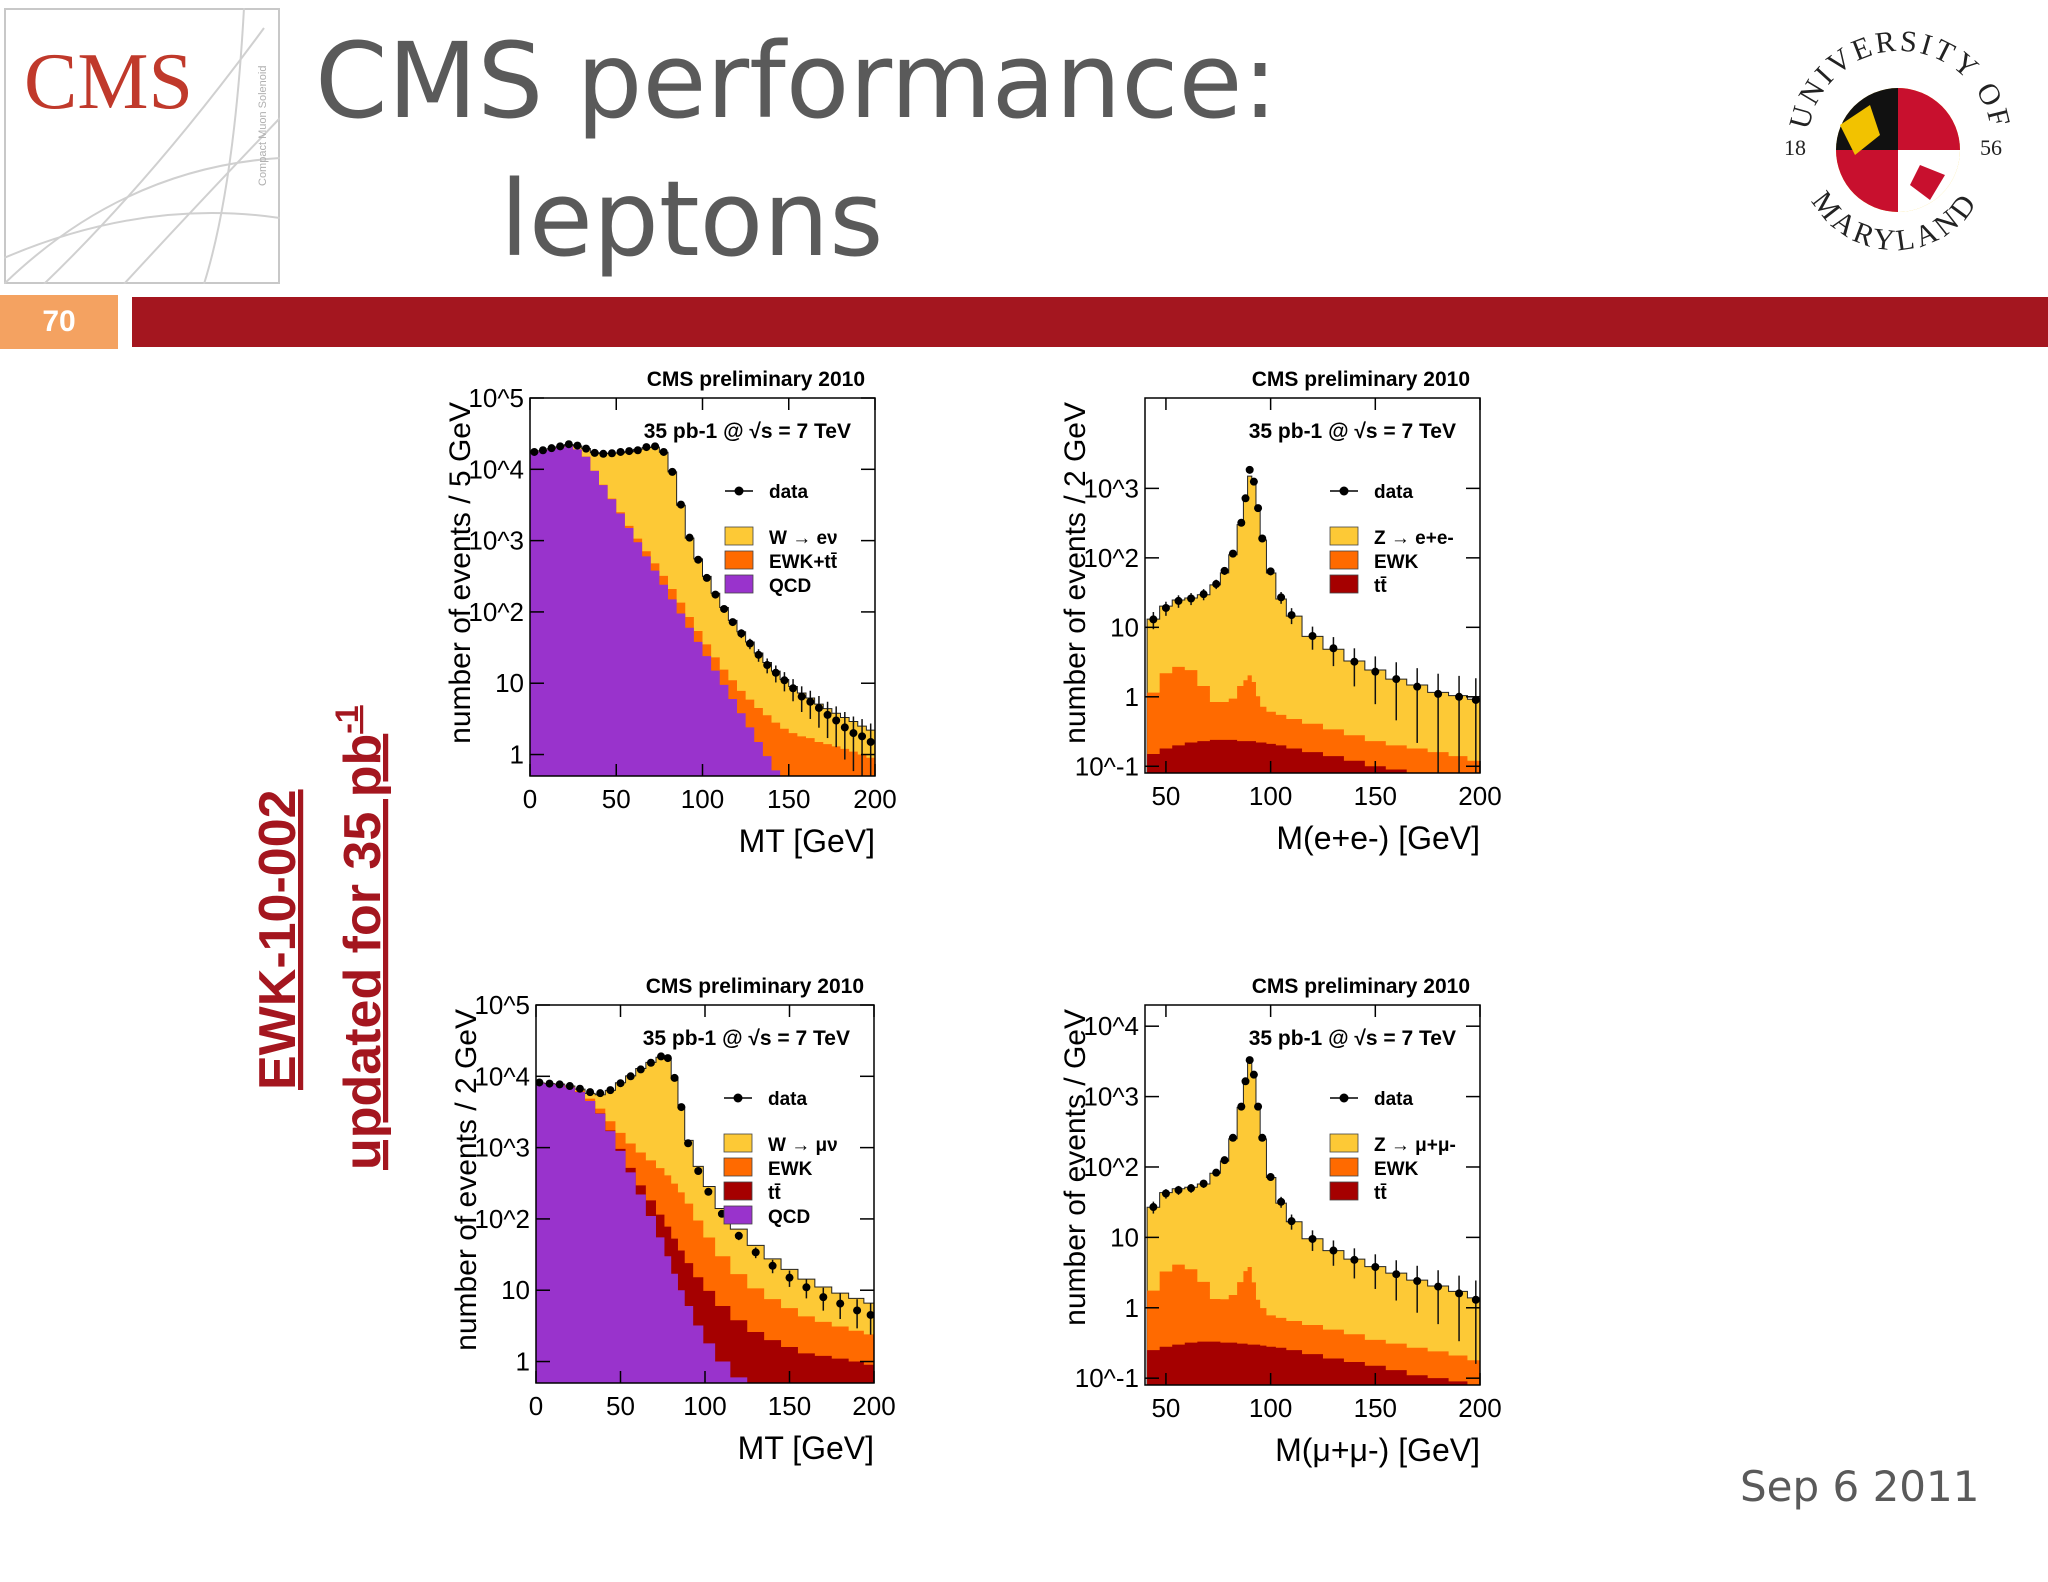 This screenshot has height=1582, width=2048. I want to click on y-tick-label: 10^5, so click(502, 1005).